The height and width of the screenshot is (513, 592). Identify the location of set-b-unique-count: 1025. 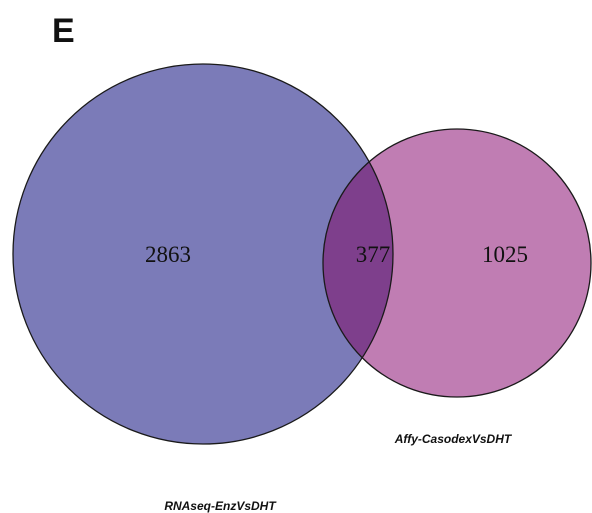
(505, 254).